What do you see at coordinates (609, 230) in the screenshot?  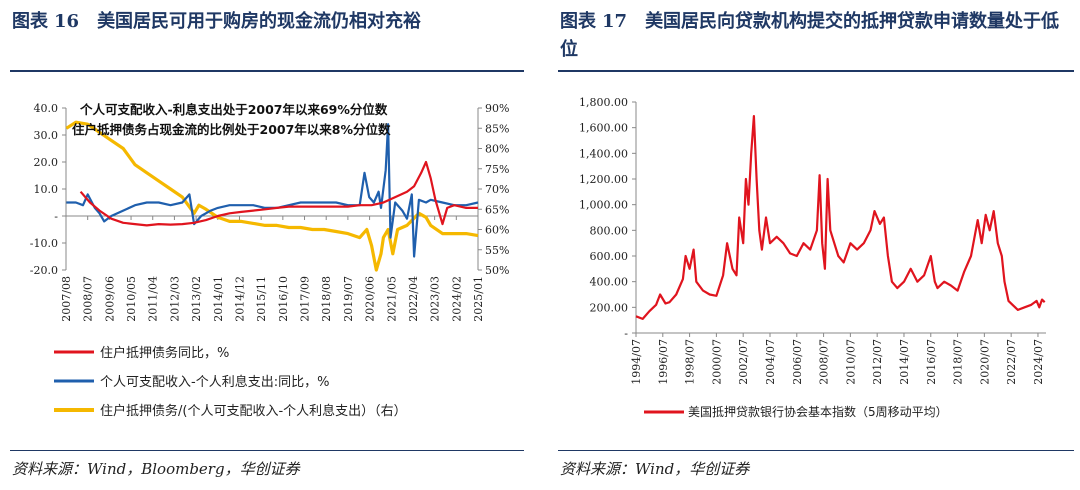 I see `y-tick-label: 800.00` at bounding box center [609, 230].